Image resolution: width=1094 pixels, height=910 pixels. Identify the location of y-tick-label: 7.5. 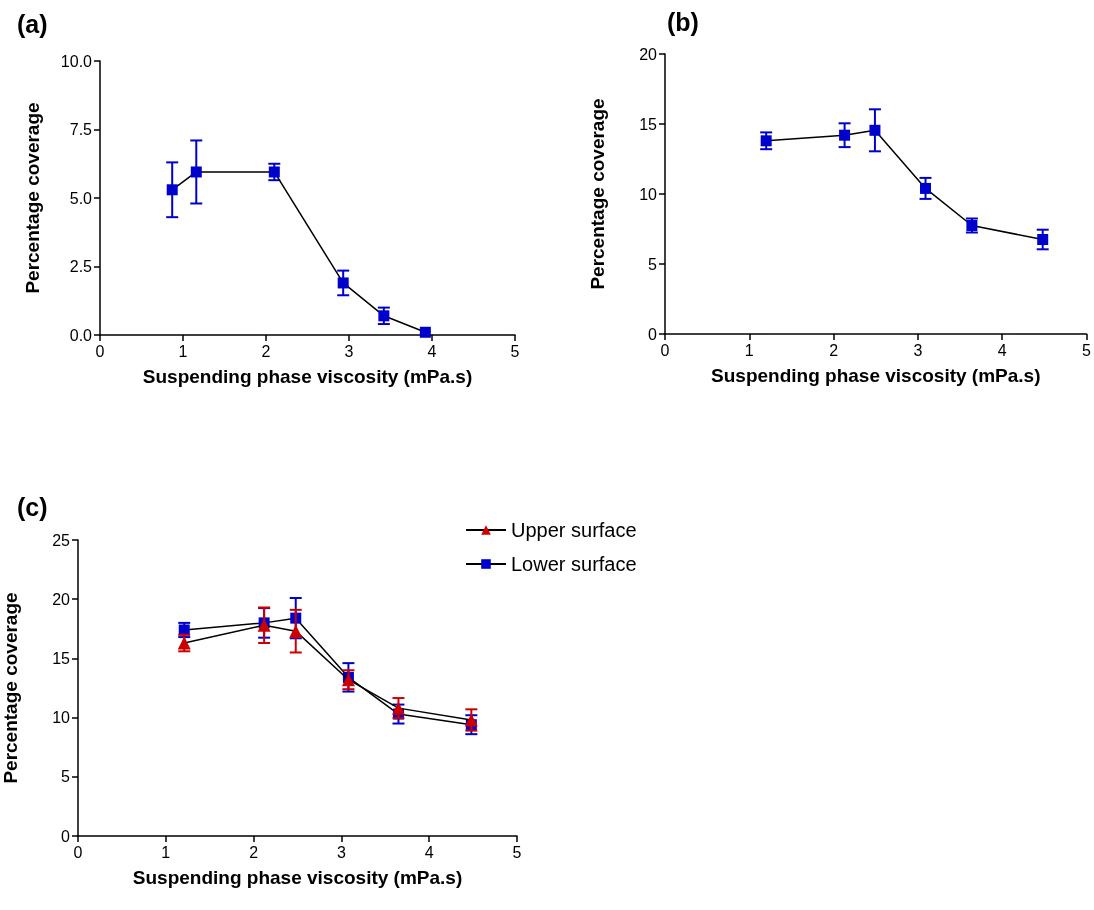
(81, 129).